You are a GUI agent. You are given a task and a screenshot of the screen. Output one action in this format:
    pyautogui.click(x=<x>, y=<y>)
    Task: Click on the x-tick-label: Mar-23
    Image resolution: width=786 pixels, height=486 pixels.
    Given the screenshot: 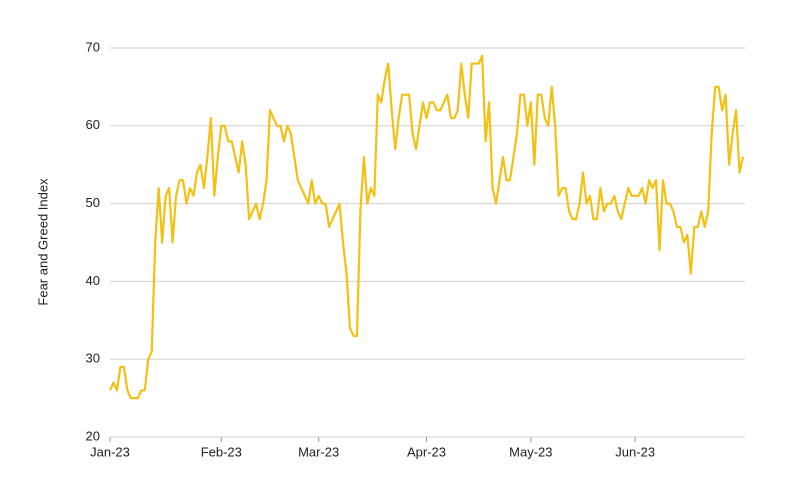 What is the action you would take?
    pyautogui.click(x=318, y=451)
    